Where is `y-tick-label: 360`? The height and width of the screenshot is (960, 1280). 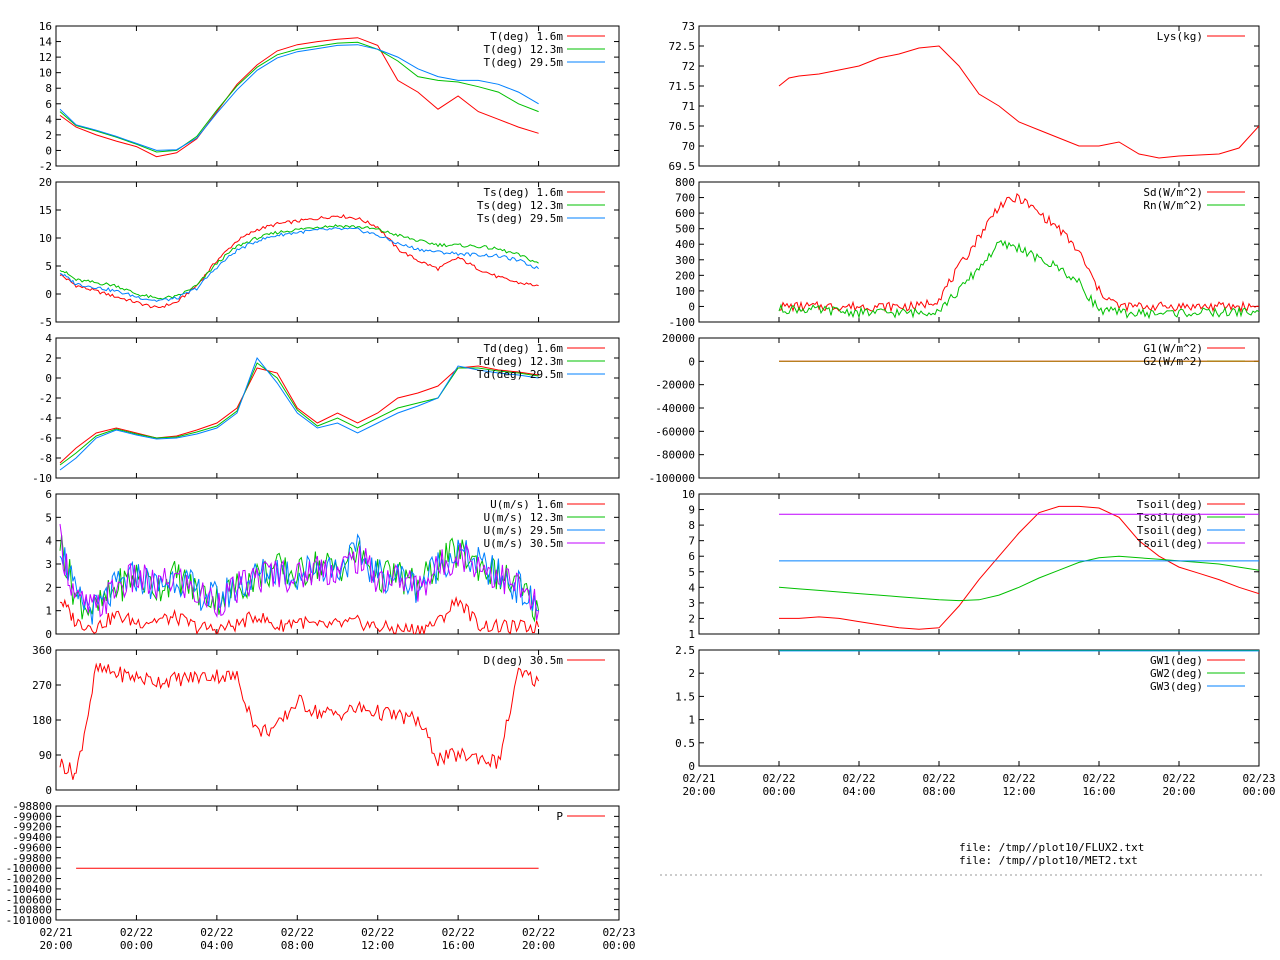
y-tick-label: 360 is located at coordinates (42, 650).